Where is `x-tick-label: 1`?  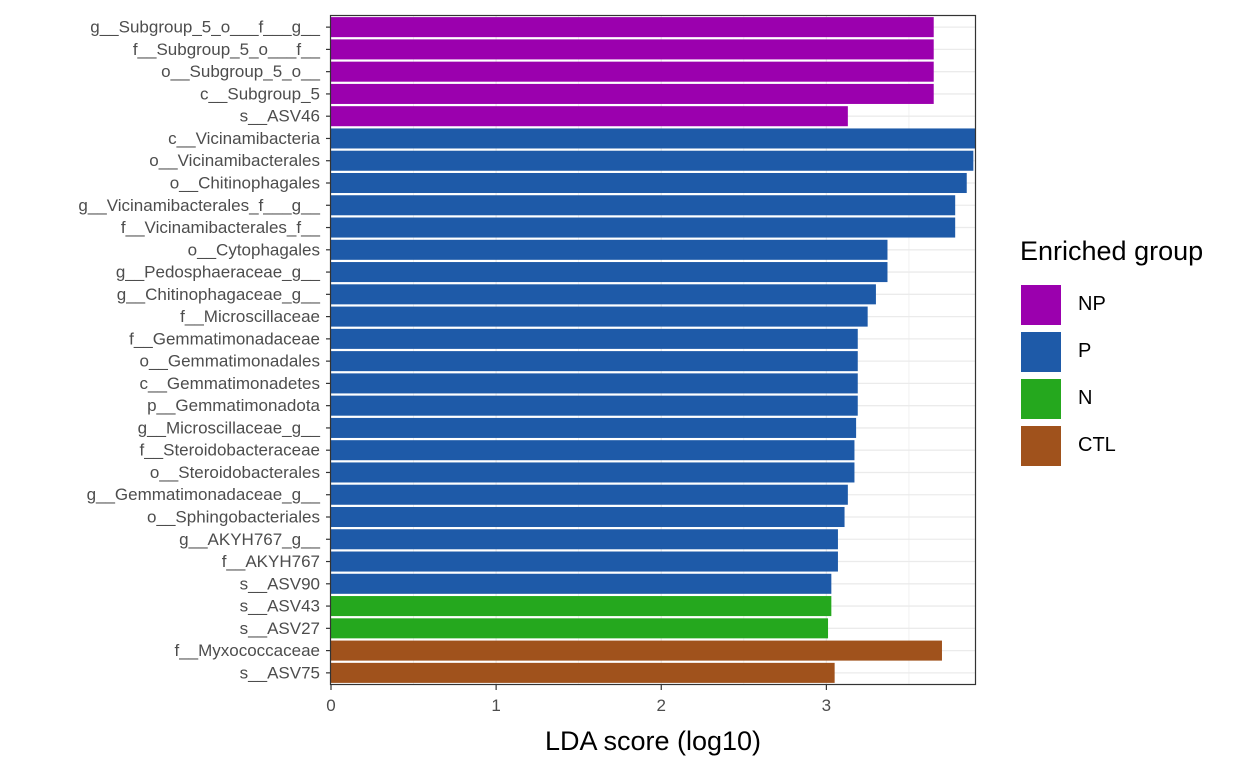
x-tick-label: 1 is located at coordinates (495, 705).